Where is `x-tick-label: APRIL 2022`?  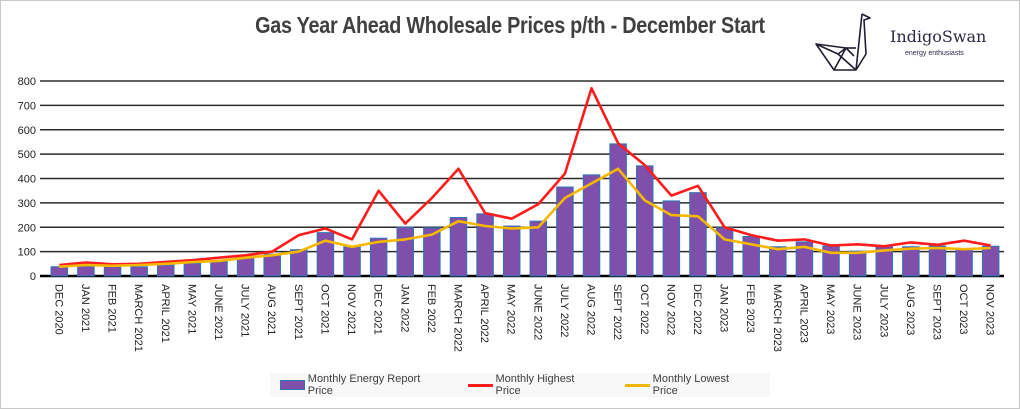 x-tick-label: APRIL 2022 is located at coordinates (484, 313).